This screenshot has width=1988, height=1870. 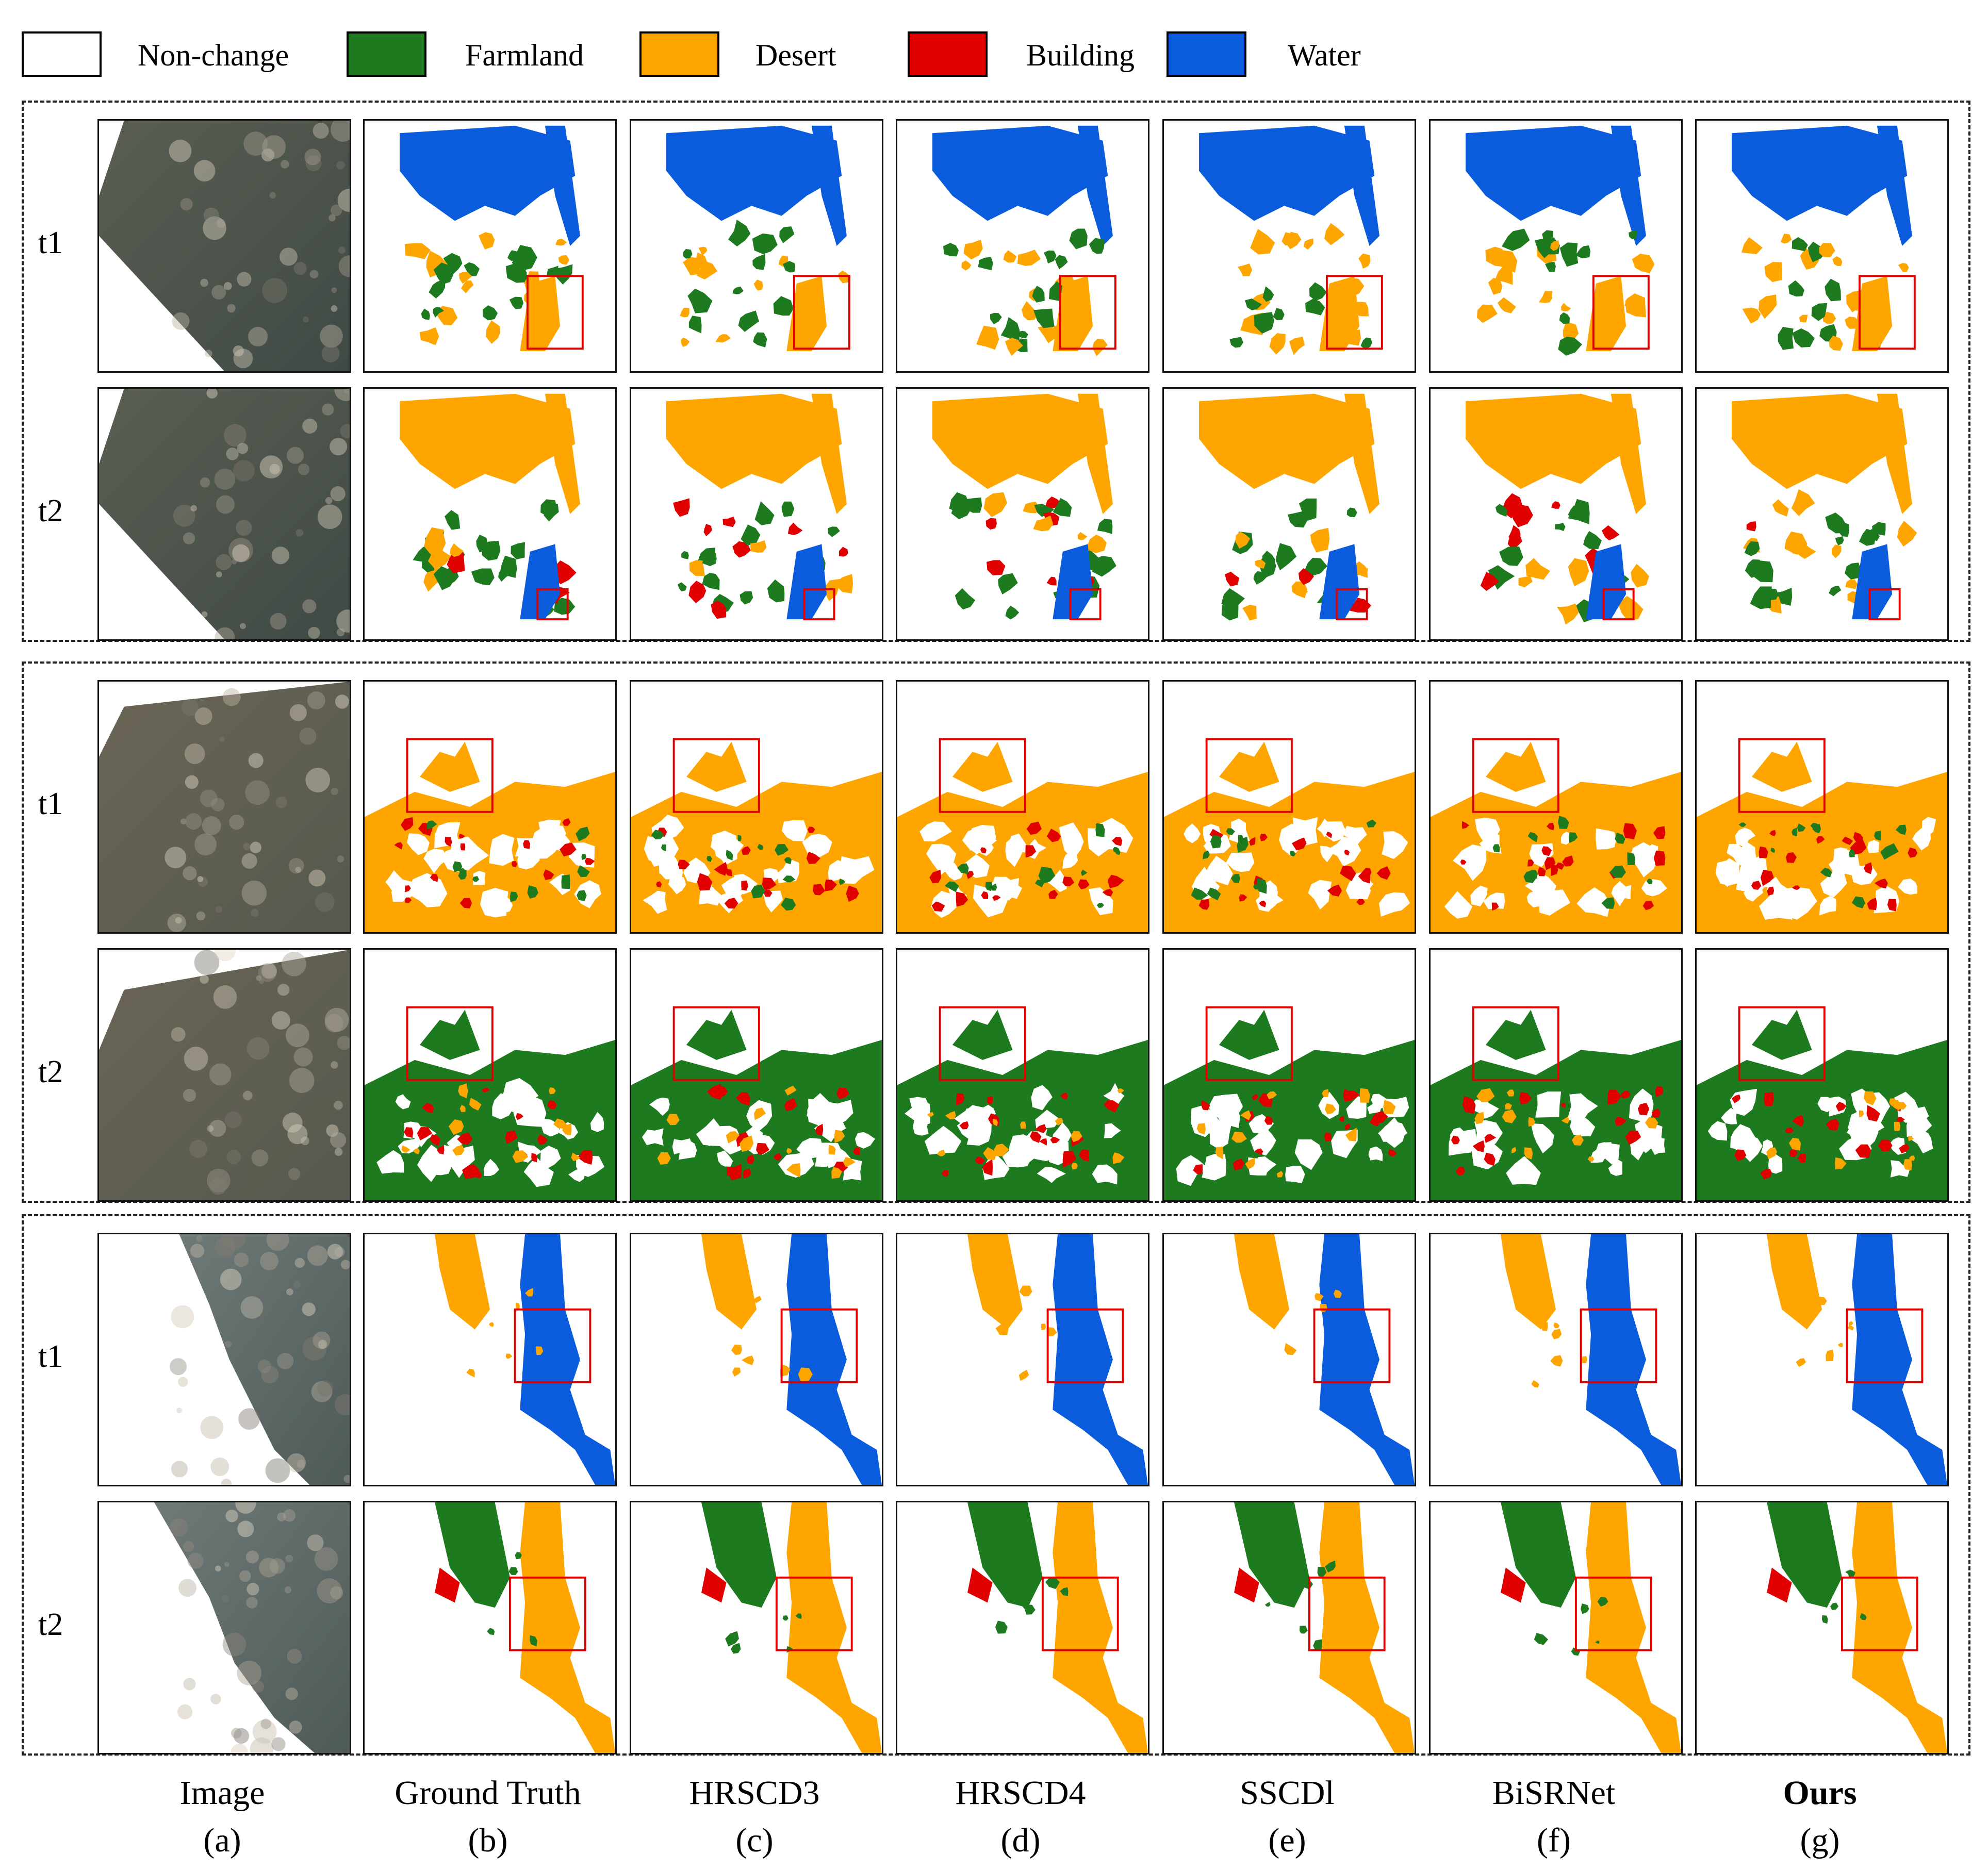 What do you see at coordinates (755, 1793) in the screenshot?
I see `column-title-hrscd3: HRSCD3` at bounding box center [755, 1793].